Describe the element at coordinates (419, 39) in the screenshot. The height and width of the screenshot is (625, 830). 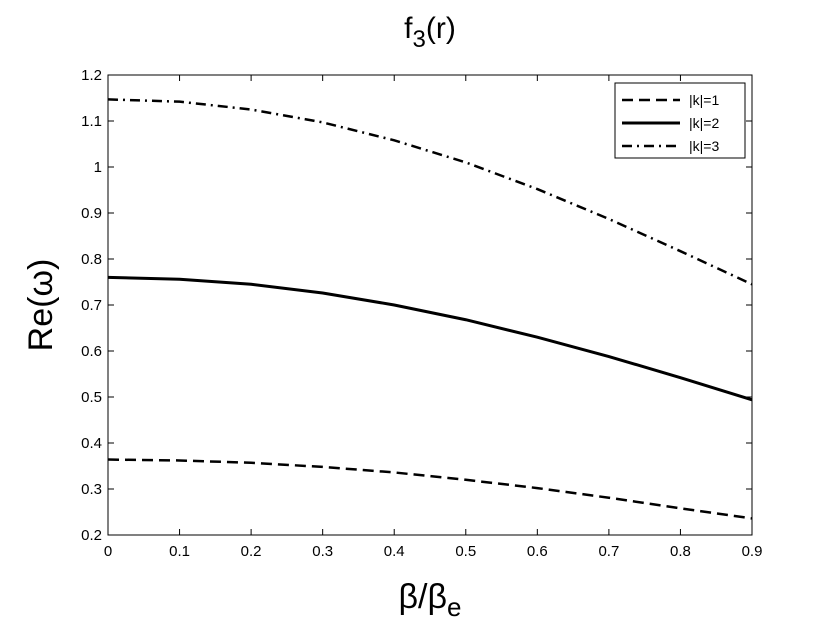
I see `chart-title-subscript: 3` at that location.